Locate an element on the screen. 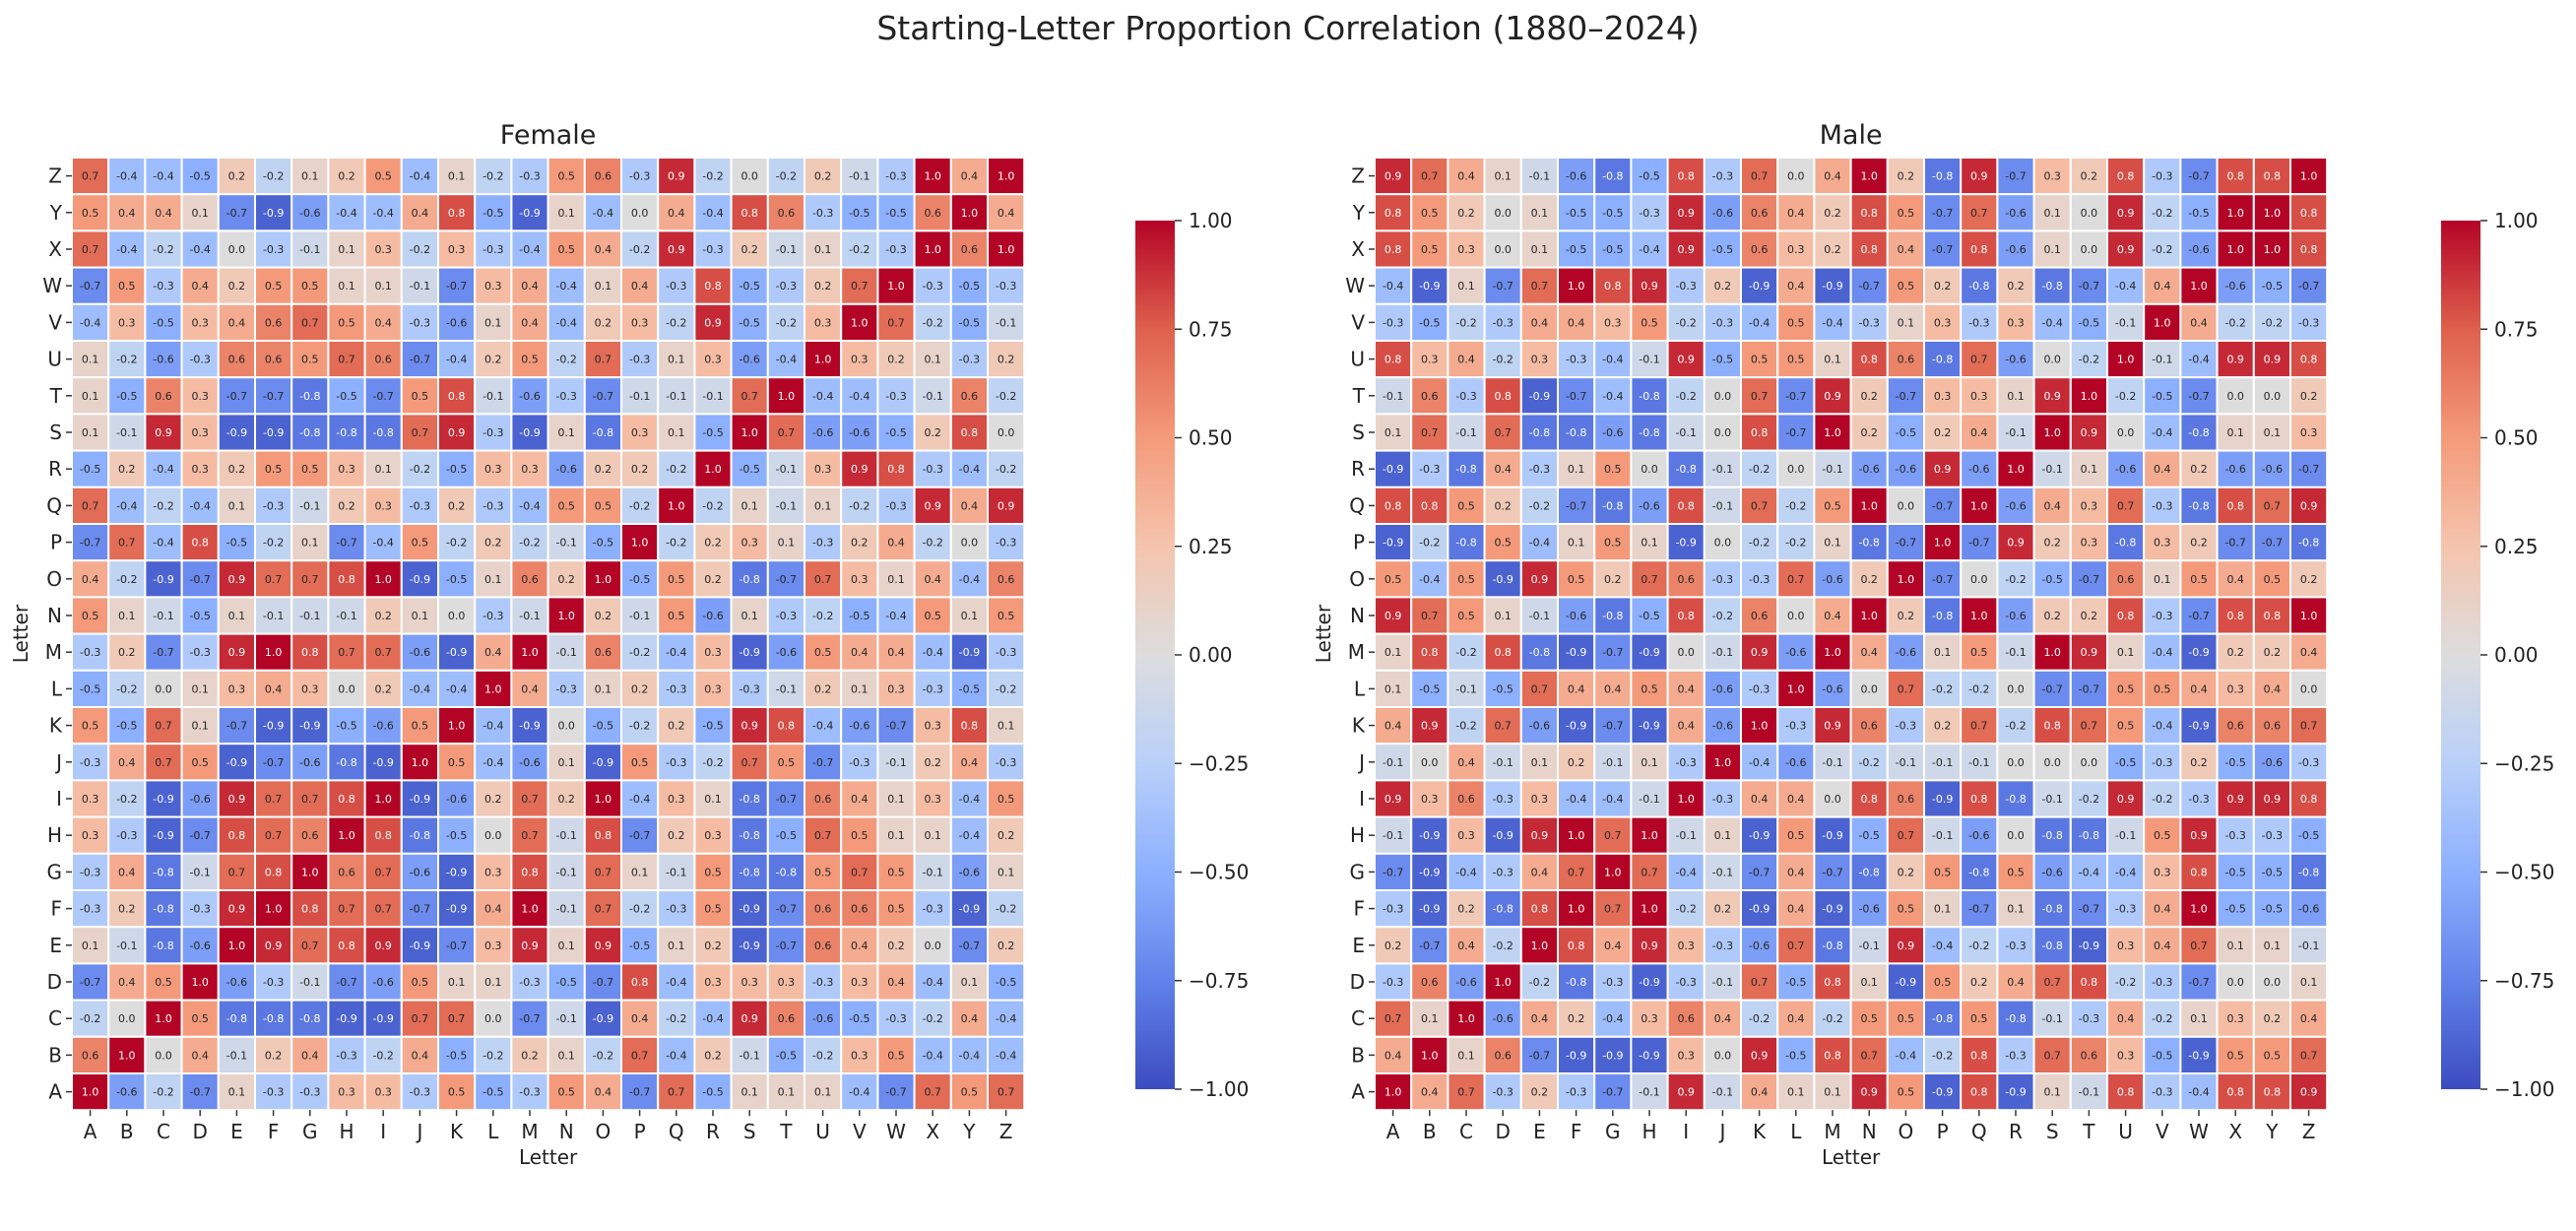  y-tick-label: M is located at coordinates (53, 652).